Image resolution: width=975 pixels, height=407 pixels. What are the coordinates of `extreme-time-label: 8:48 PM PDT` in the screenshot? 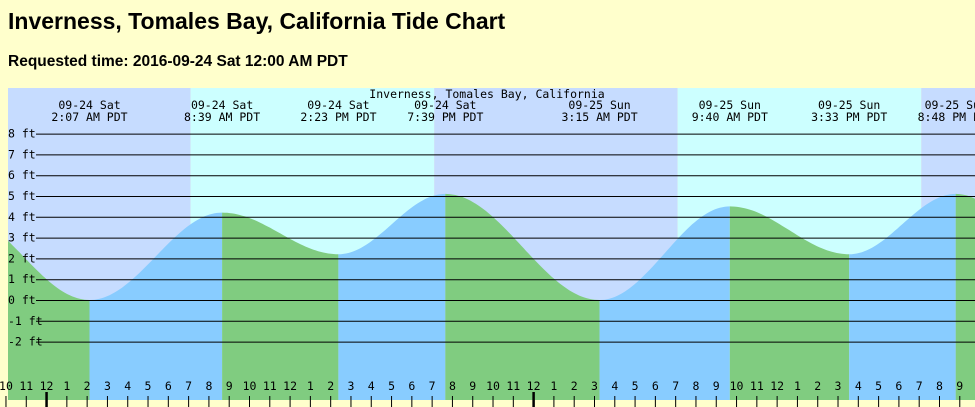 It's located at (946, 117).